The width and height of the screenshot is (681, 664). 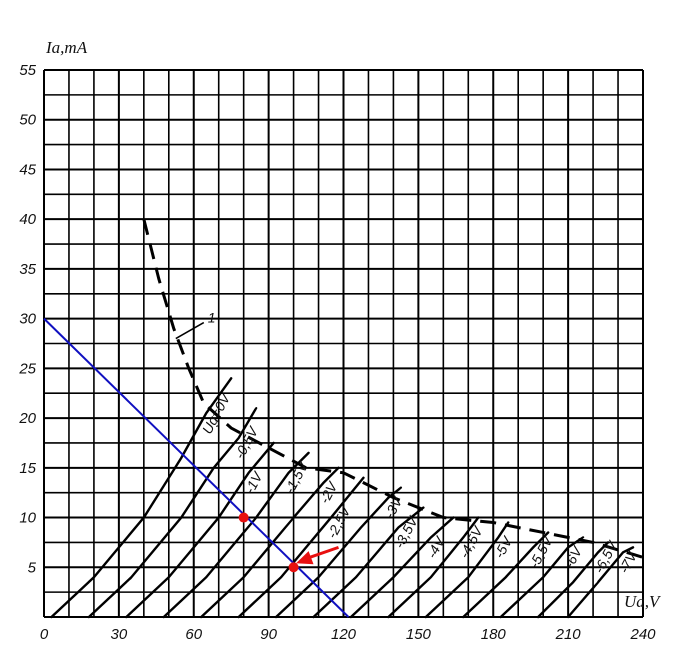 What do you see at coordinates (288, 542) in the screenshot?
I see `operating-points` at bounding box center [288, 542].